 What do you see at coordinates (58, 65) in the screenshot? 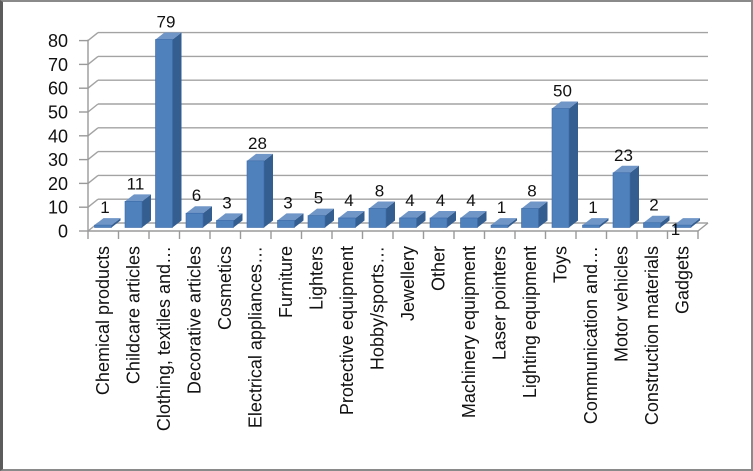
I see `y-tick-label: 70` at bounding box center [58, 65].